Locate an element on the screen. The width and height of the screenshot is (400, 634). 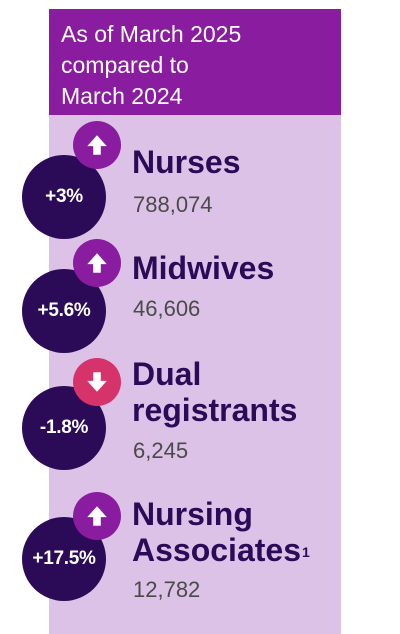
stat-title: Midwives is located at coordinates (203, 268).